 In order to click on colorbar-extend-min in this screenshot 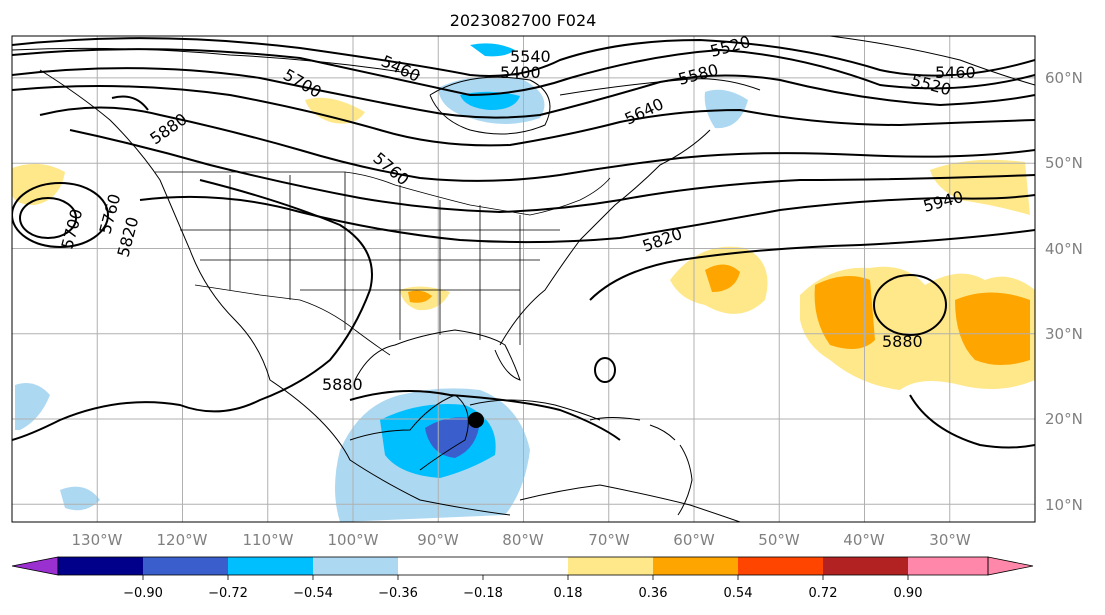, I will do `click(35, 566)`.